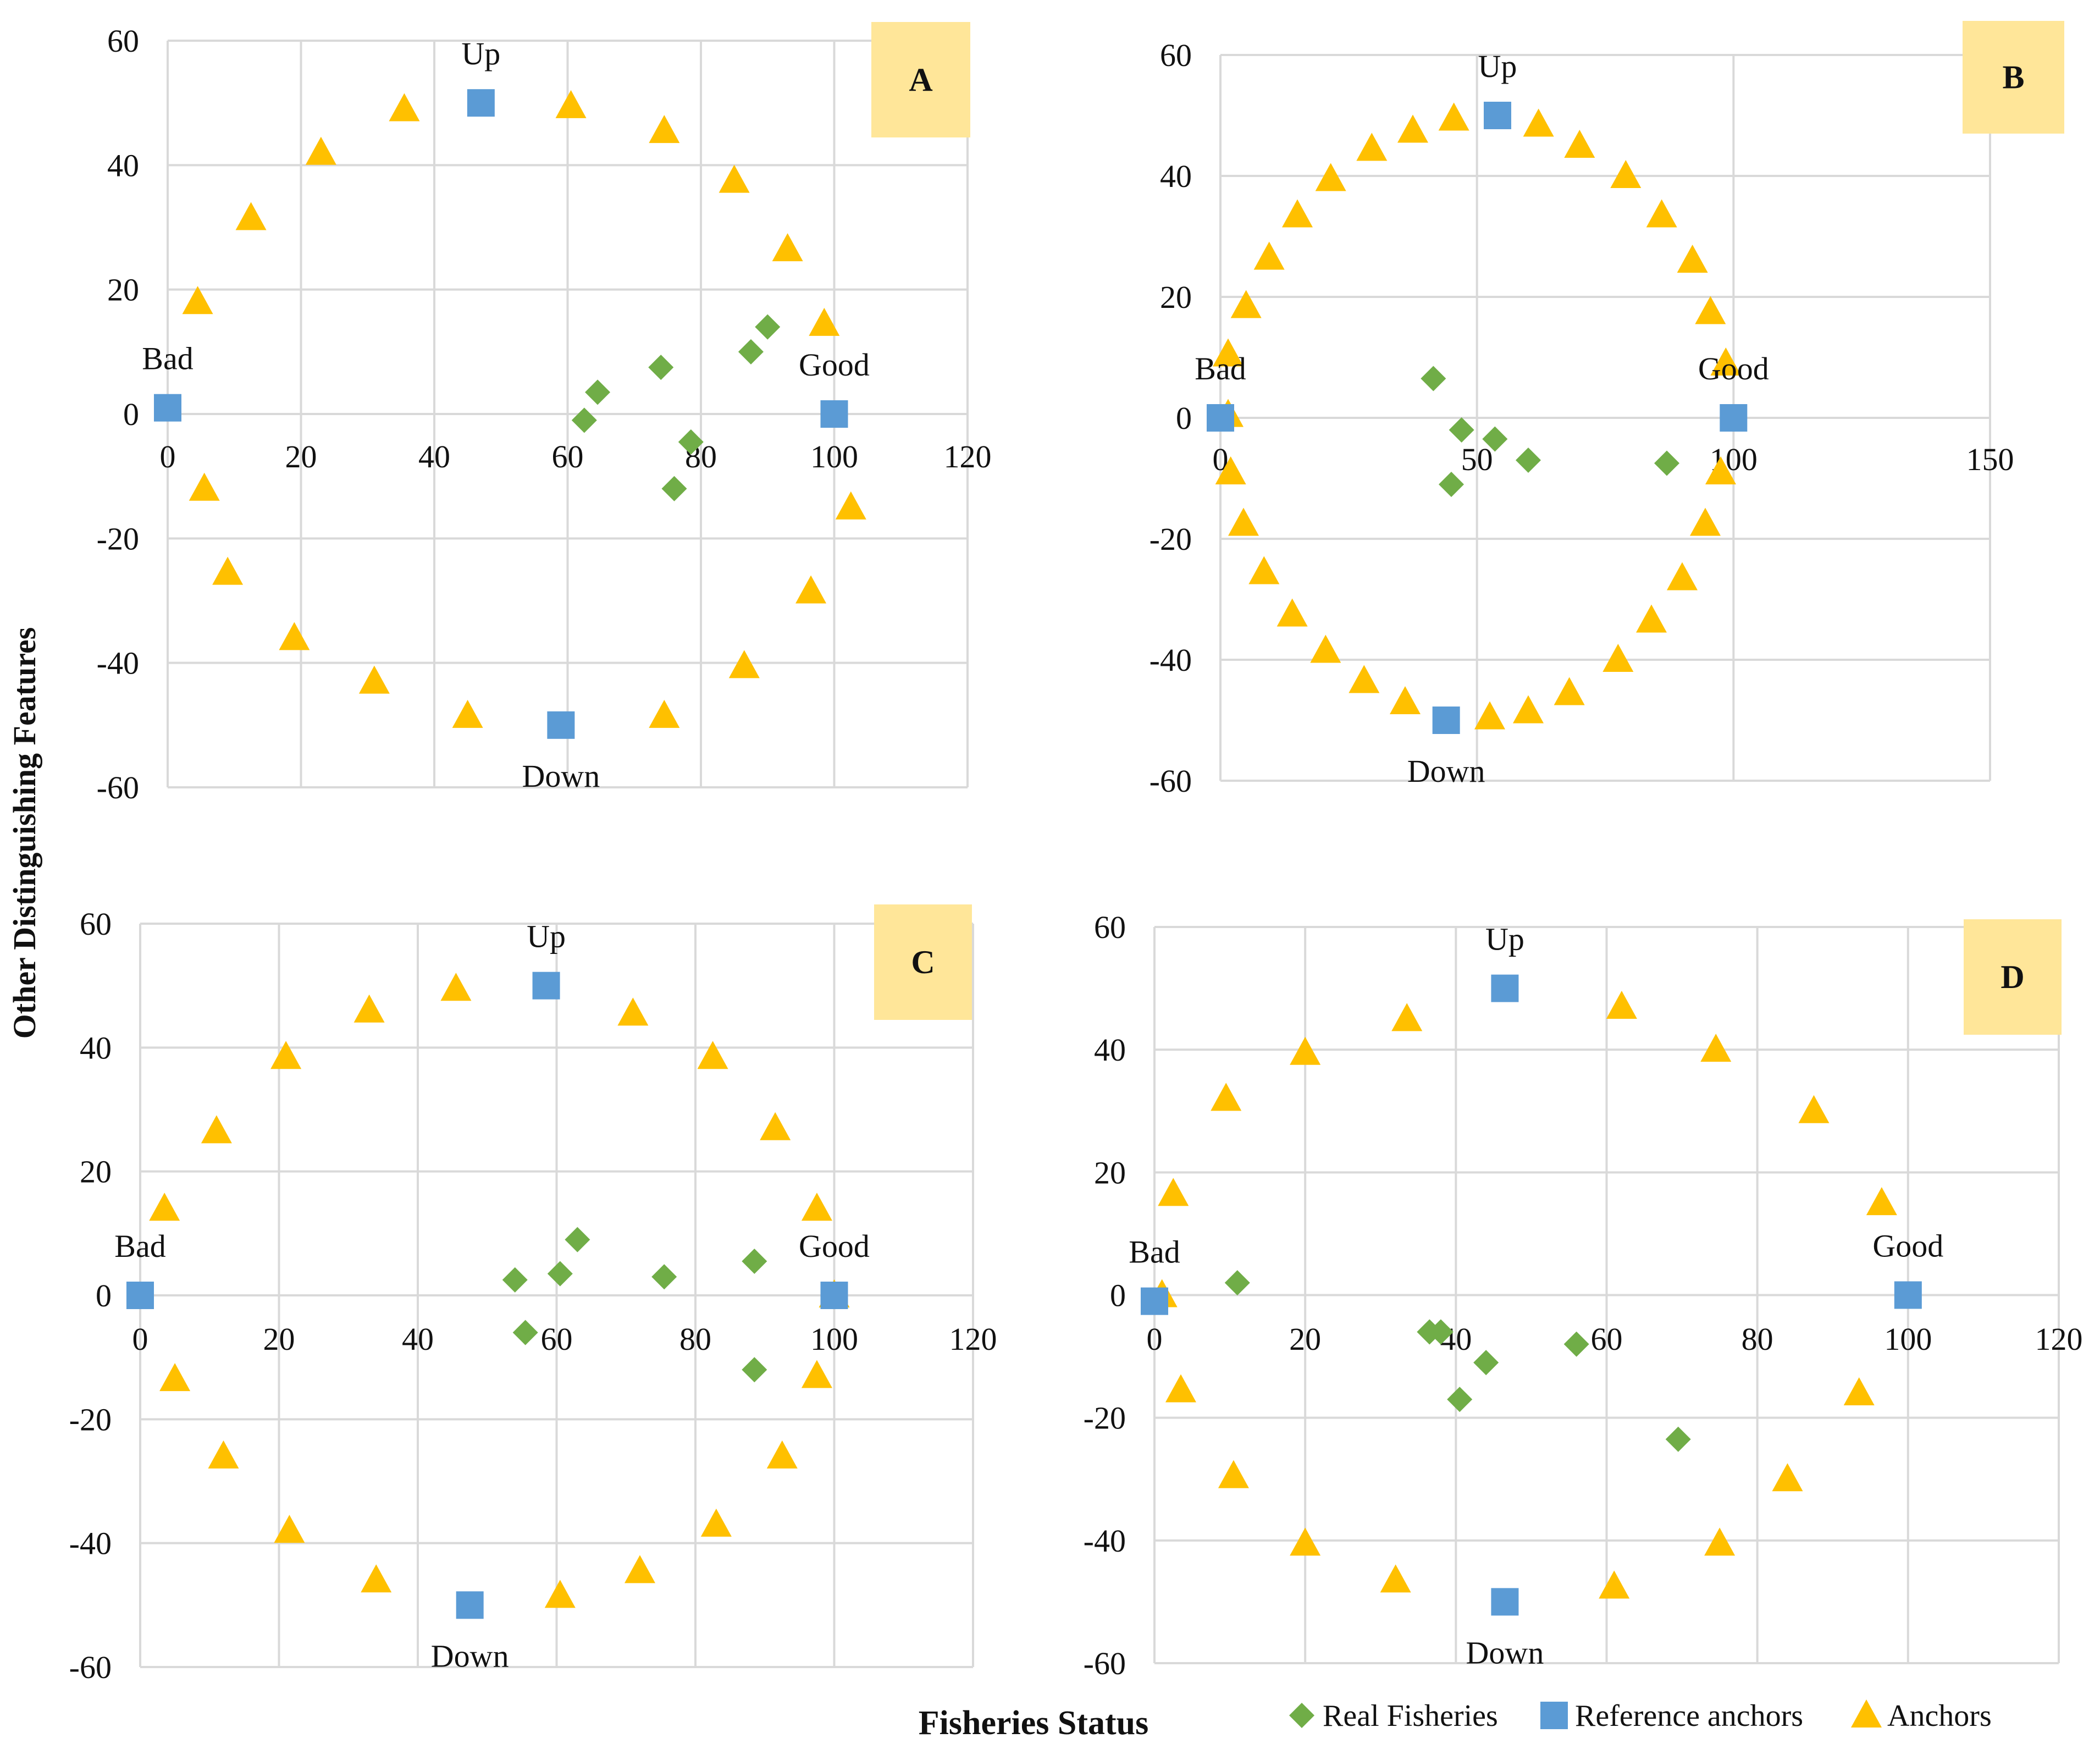 The height and width of the screenshot is (1755, 2100). What do you see at coordinates (2013, 77) in the screenshot?
I see `panel-tag` at bounding box center [2013, 77].